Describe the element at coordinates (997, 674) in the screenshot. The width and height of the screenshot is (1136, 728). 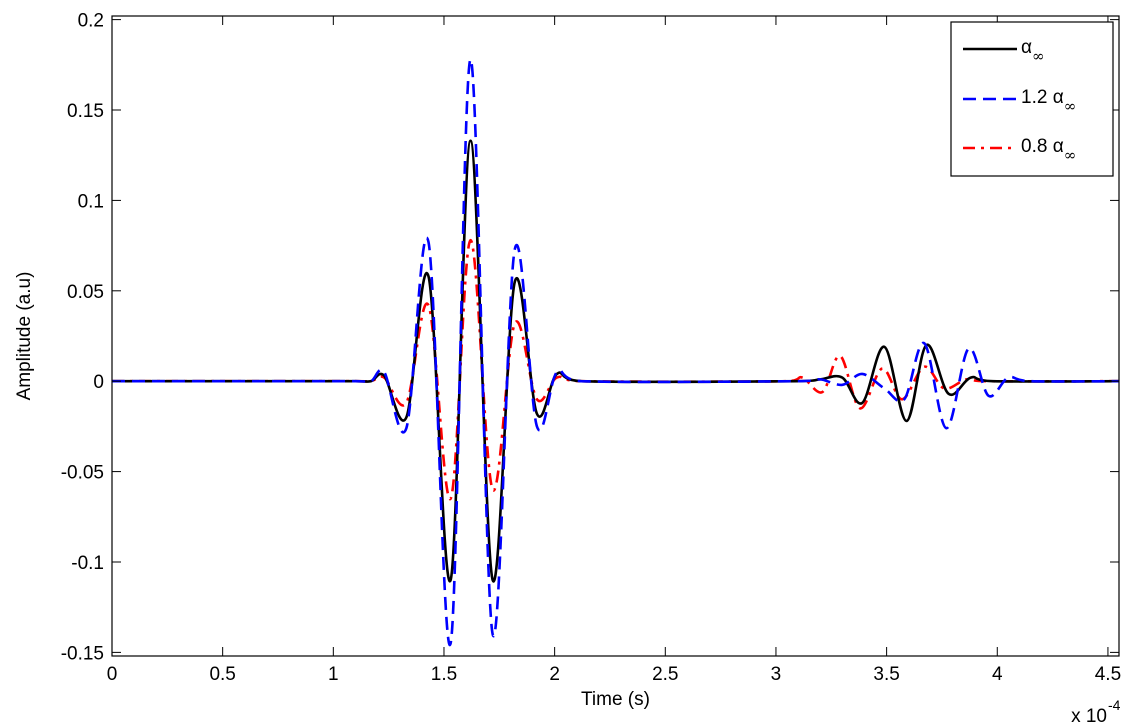
I see `x-tick-label: 4` at that location.